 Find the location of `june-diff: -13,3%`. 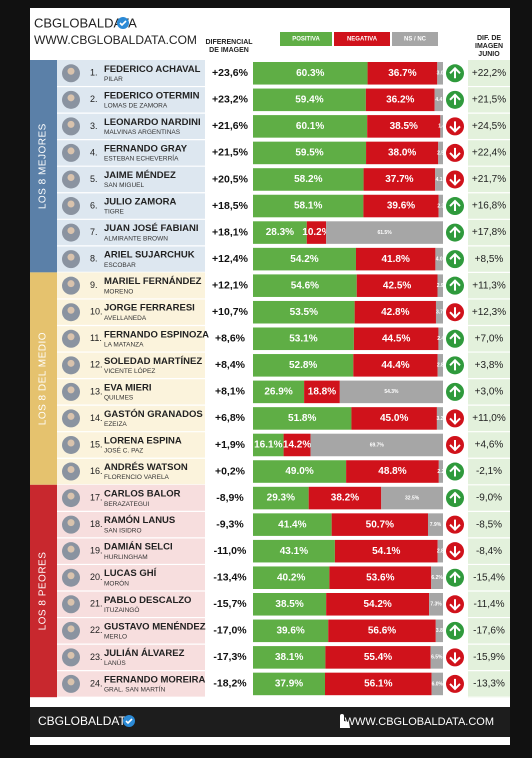

june-diff: -13,3% is located at coordinates (489, 684).